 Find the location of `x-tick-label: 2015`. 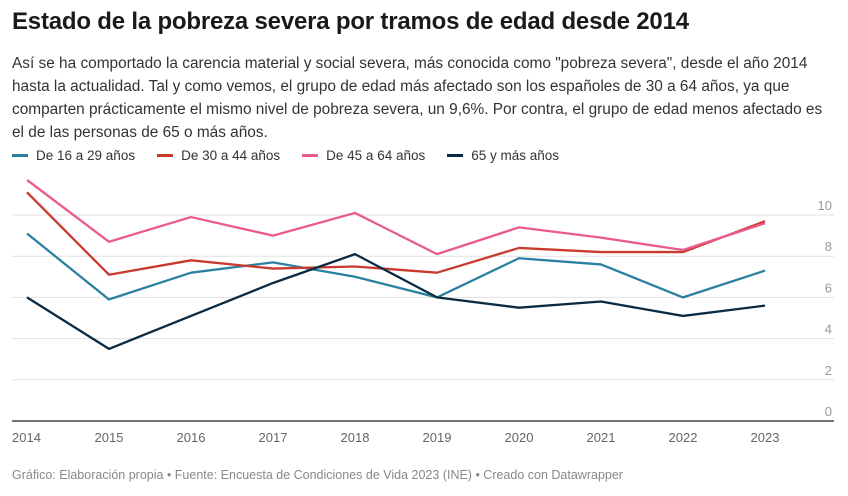

x-tick-label: 2015 is located at coordinates (109, 437).